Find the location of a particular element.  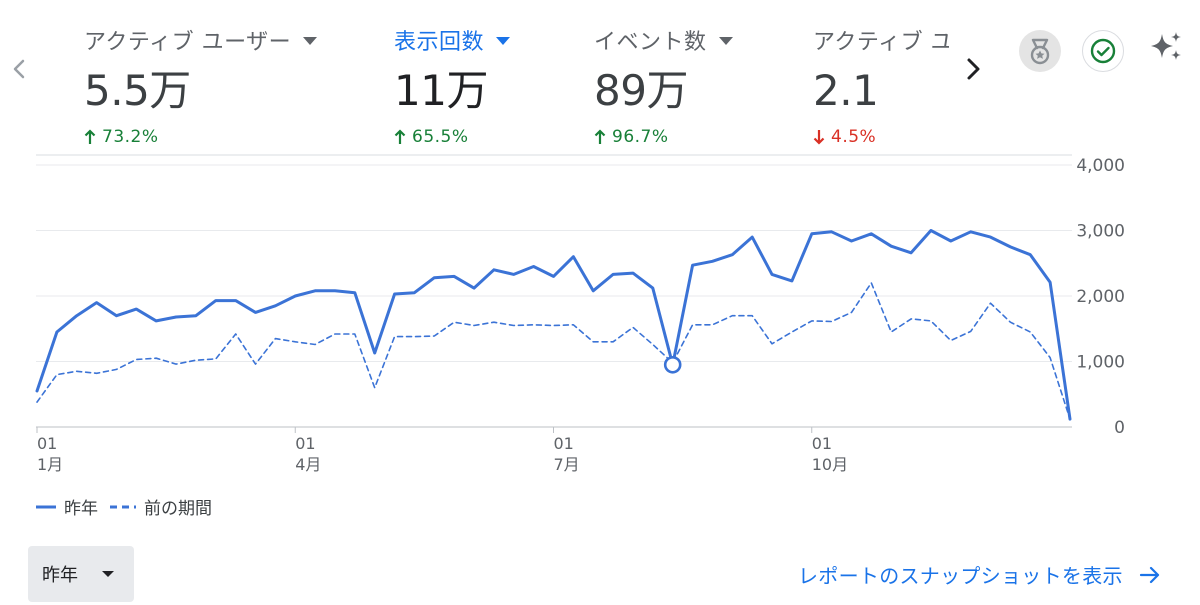

chevron-right-icon is located at coordinates (973, 69).